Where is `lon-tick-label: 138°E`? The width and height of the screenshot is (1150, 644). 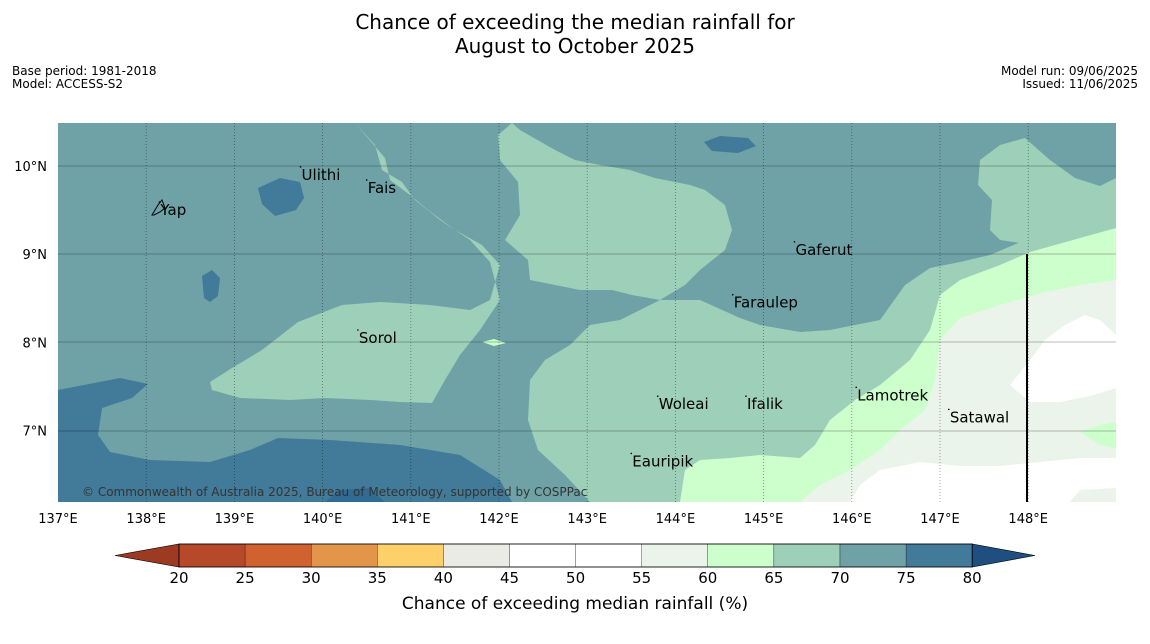 lon-tick-label: 138°E is located at coordinates (146, 519).